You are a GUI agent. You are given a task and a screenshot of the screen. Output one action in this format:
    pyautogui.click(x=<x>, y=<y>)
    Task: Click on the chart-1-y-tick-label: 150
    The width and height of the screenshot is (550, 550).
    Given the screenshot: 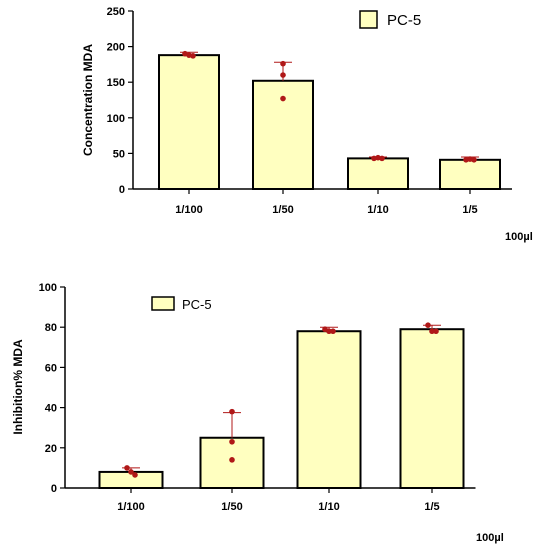 What is the action you would take?
    pyautogui.click(x=116, y=83)
    